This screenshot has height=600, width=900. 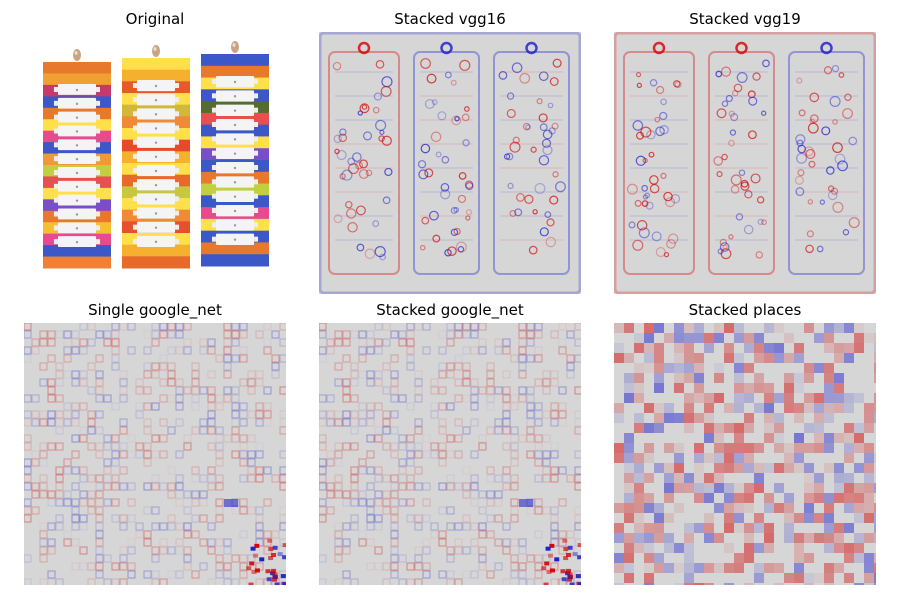 I want to click on original-photo, so click(x=156, y=155).